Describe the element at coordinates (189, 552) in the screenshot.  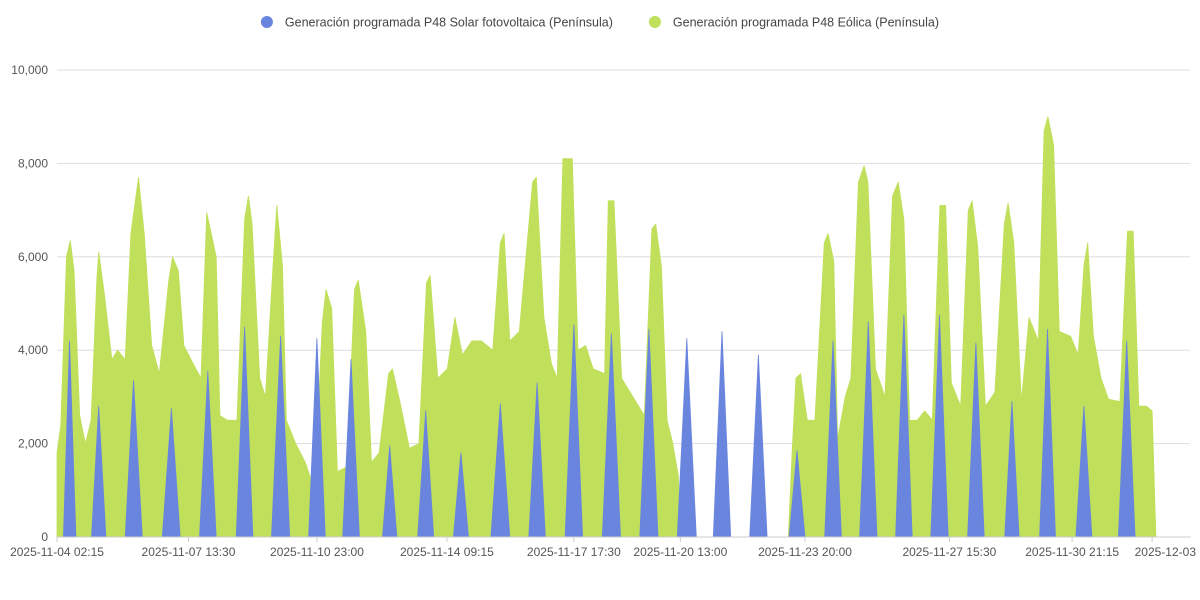
I see `x-tick-label-1: 2025-11-07 13:30` at that location.